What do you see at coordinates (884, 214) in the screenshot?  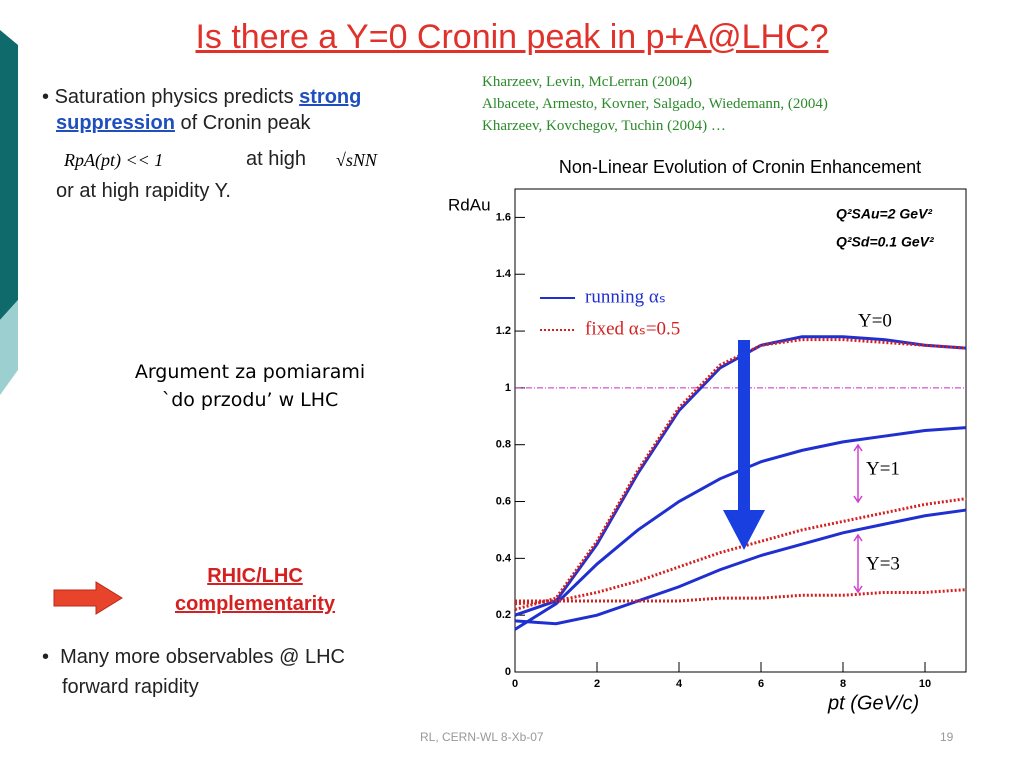 I see `annotation: Q²SAu=2 GeV²` at bounding box center [884, 214].